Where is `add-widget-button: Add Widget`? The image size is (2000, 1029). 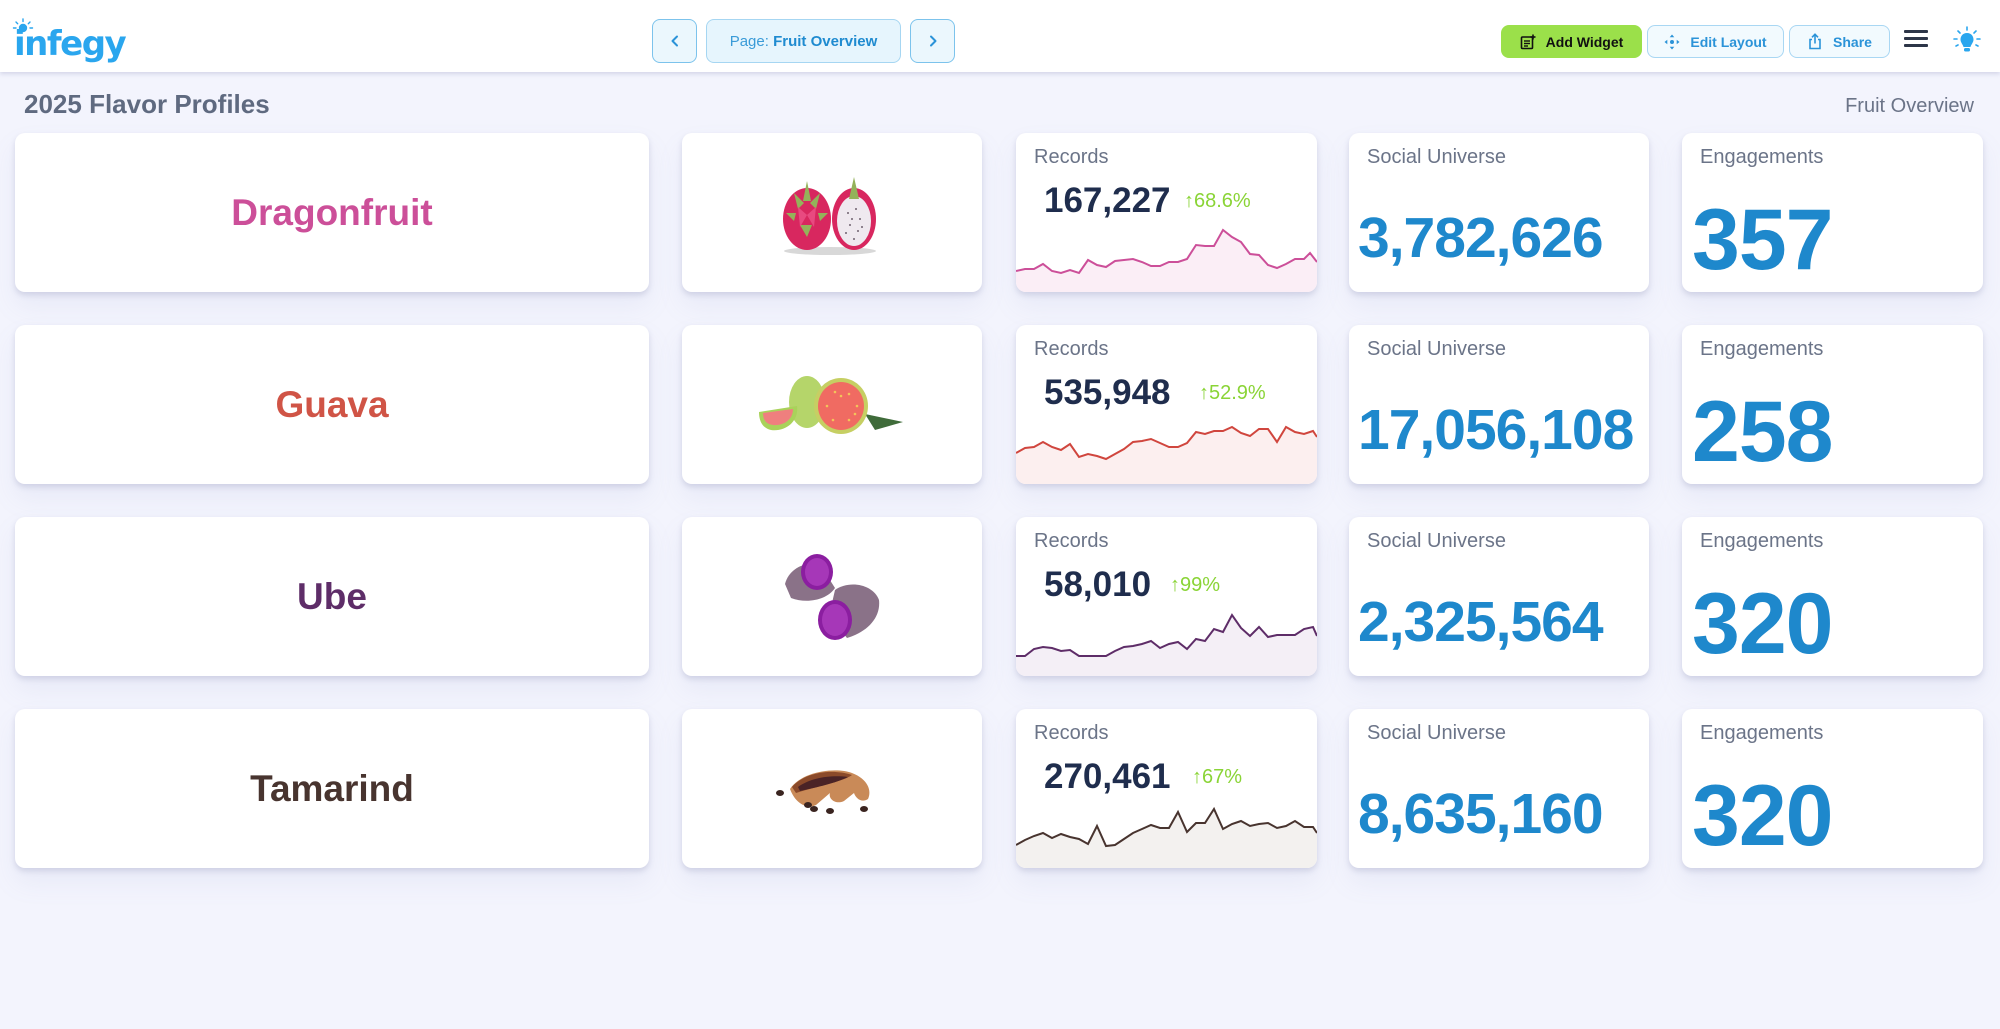 add-widget-button: Add Widget is located at coordinates (1571, 41).